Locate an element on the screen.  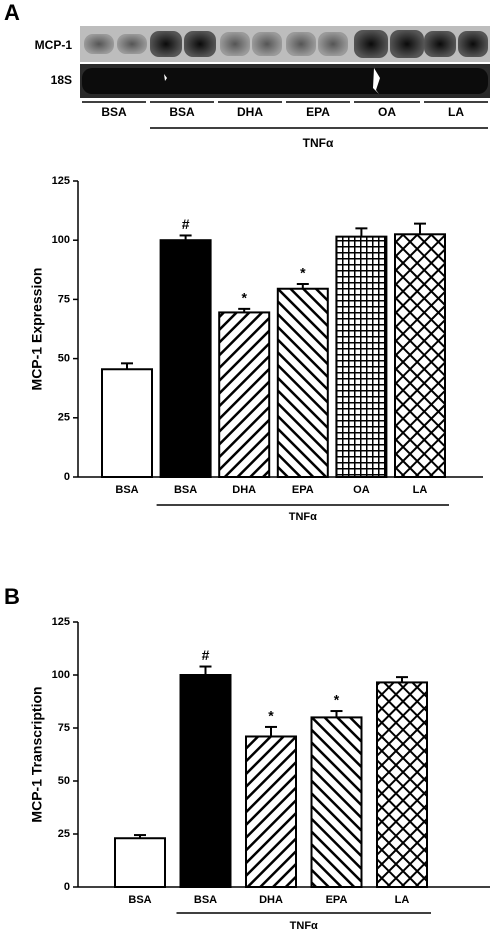
blot-row-label: 18S is located at coordinates (61, 80).